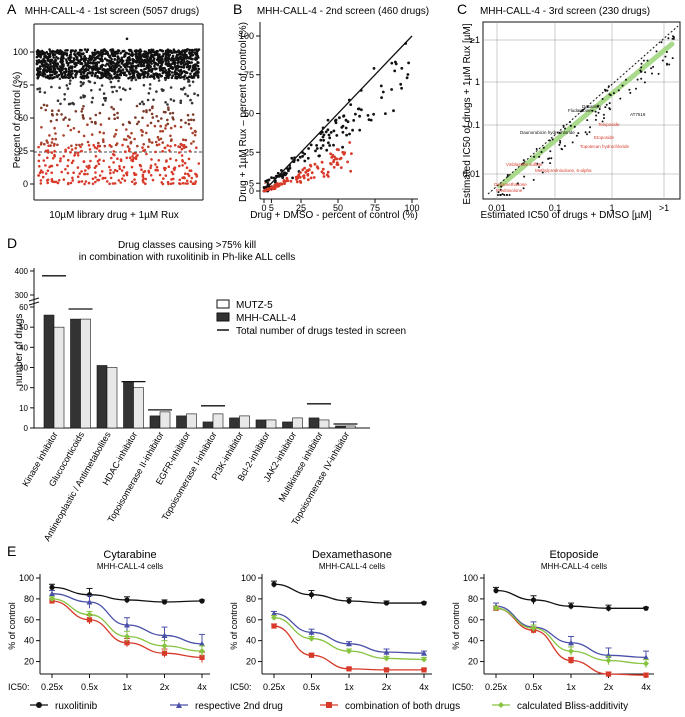 This screenshot has width=685, height=717. What do you see at coordinates (251, 620) in the screenshot?
I see `dose-chart-ytick-label: 60` at bounding box center [251, 620].